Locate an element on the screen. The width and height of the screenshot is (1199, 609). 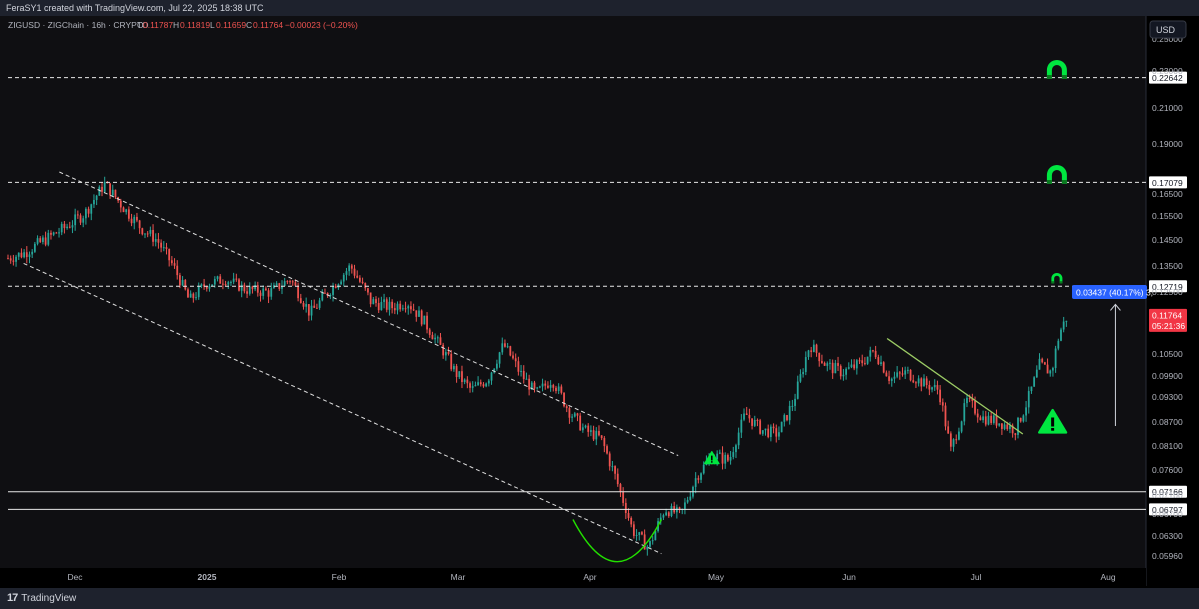
level-price-label: 0.06797 is located at coordinates (1167, 510).